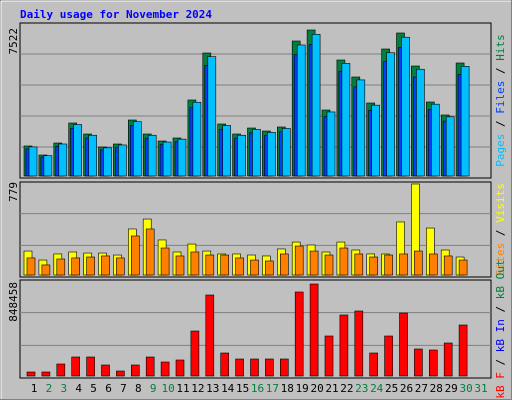  I want to click on legend: Pages / Files / Hits, so click(500, 100).